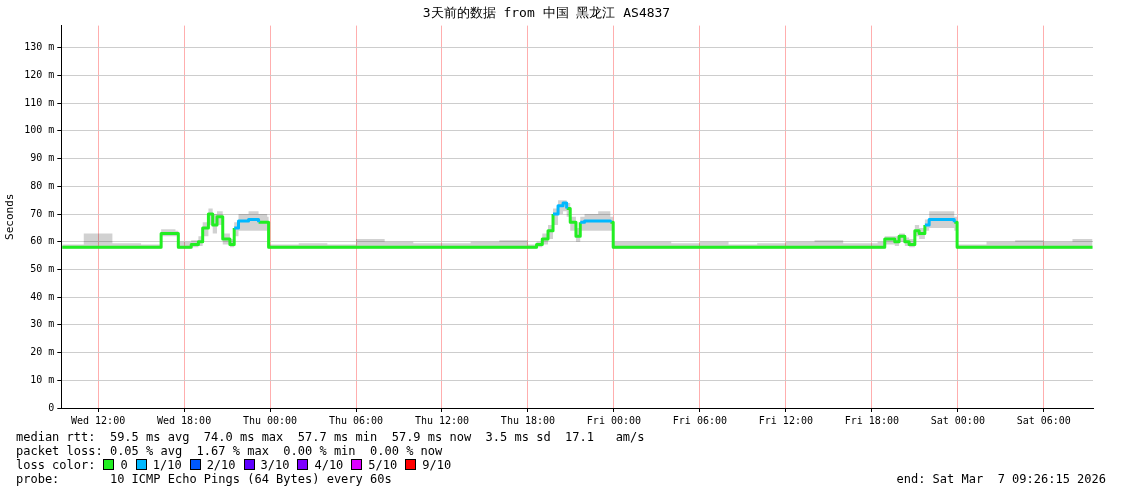 This screenshot has width=1121, height=494. I want to click on y-tick-label: 30 m, so click(42, 324).